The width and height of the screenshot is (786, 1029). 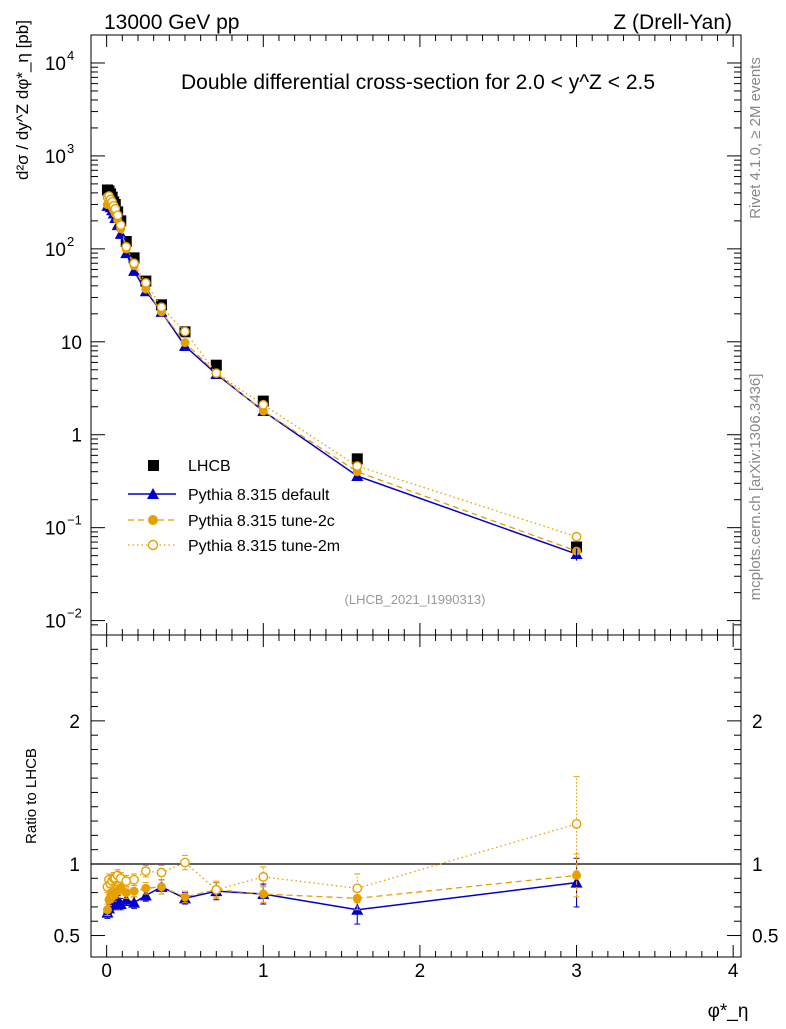 What do you see at coordinates (765, 937) in the screenshot?
I see `ratio-y-tick-label-right: 0.5` at bounding box center [765, 937].